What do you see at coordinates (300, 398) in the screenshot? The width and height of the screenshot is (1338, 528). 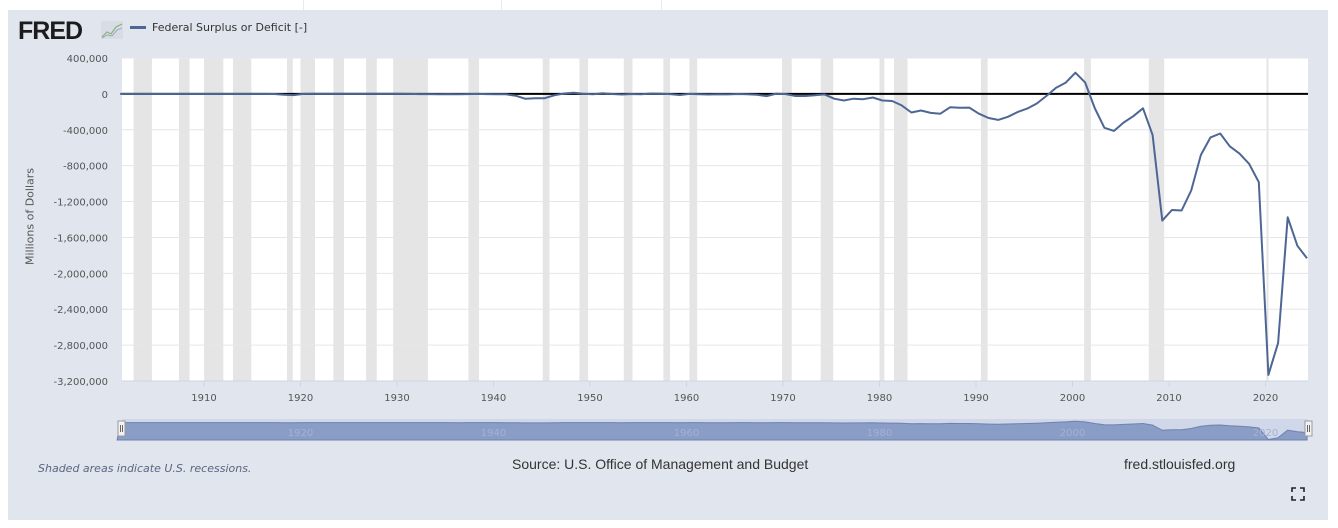 I see `x-tick-label: 1920` at bounding box center [300, 398].